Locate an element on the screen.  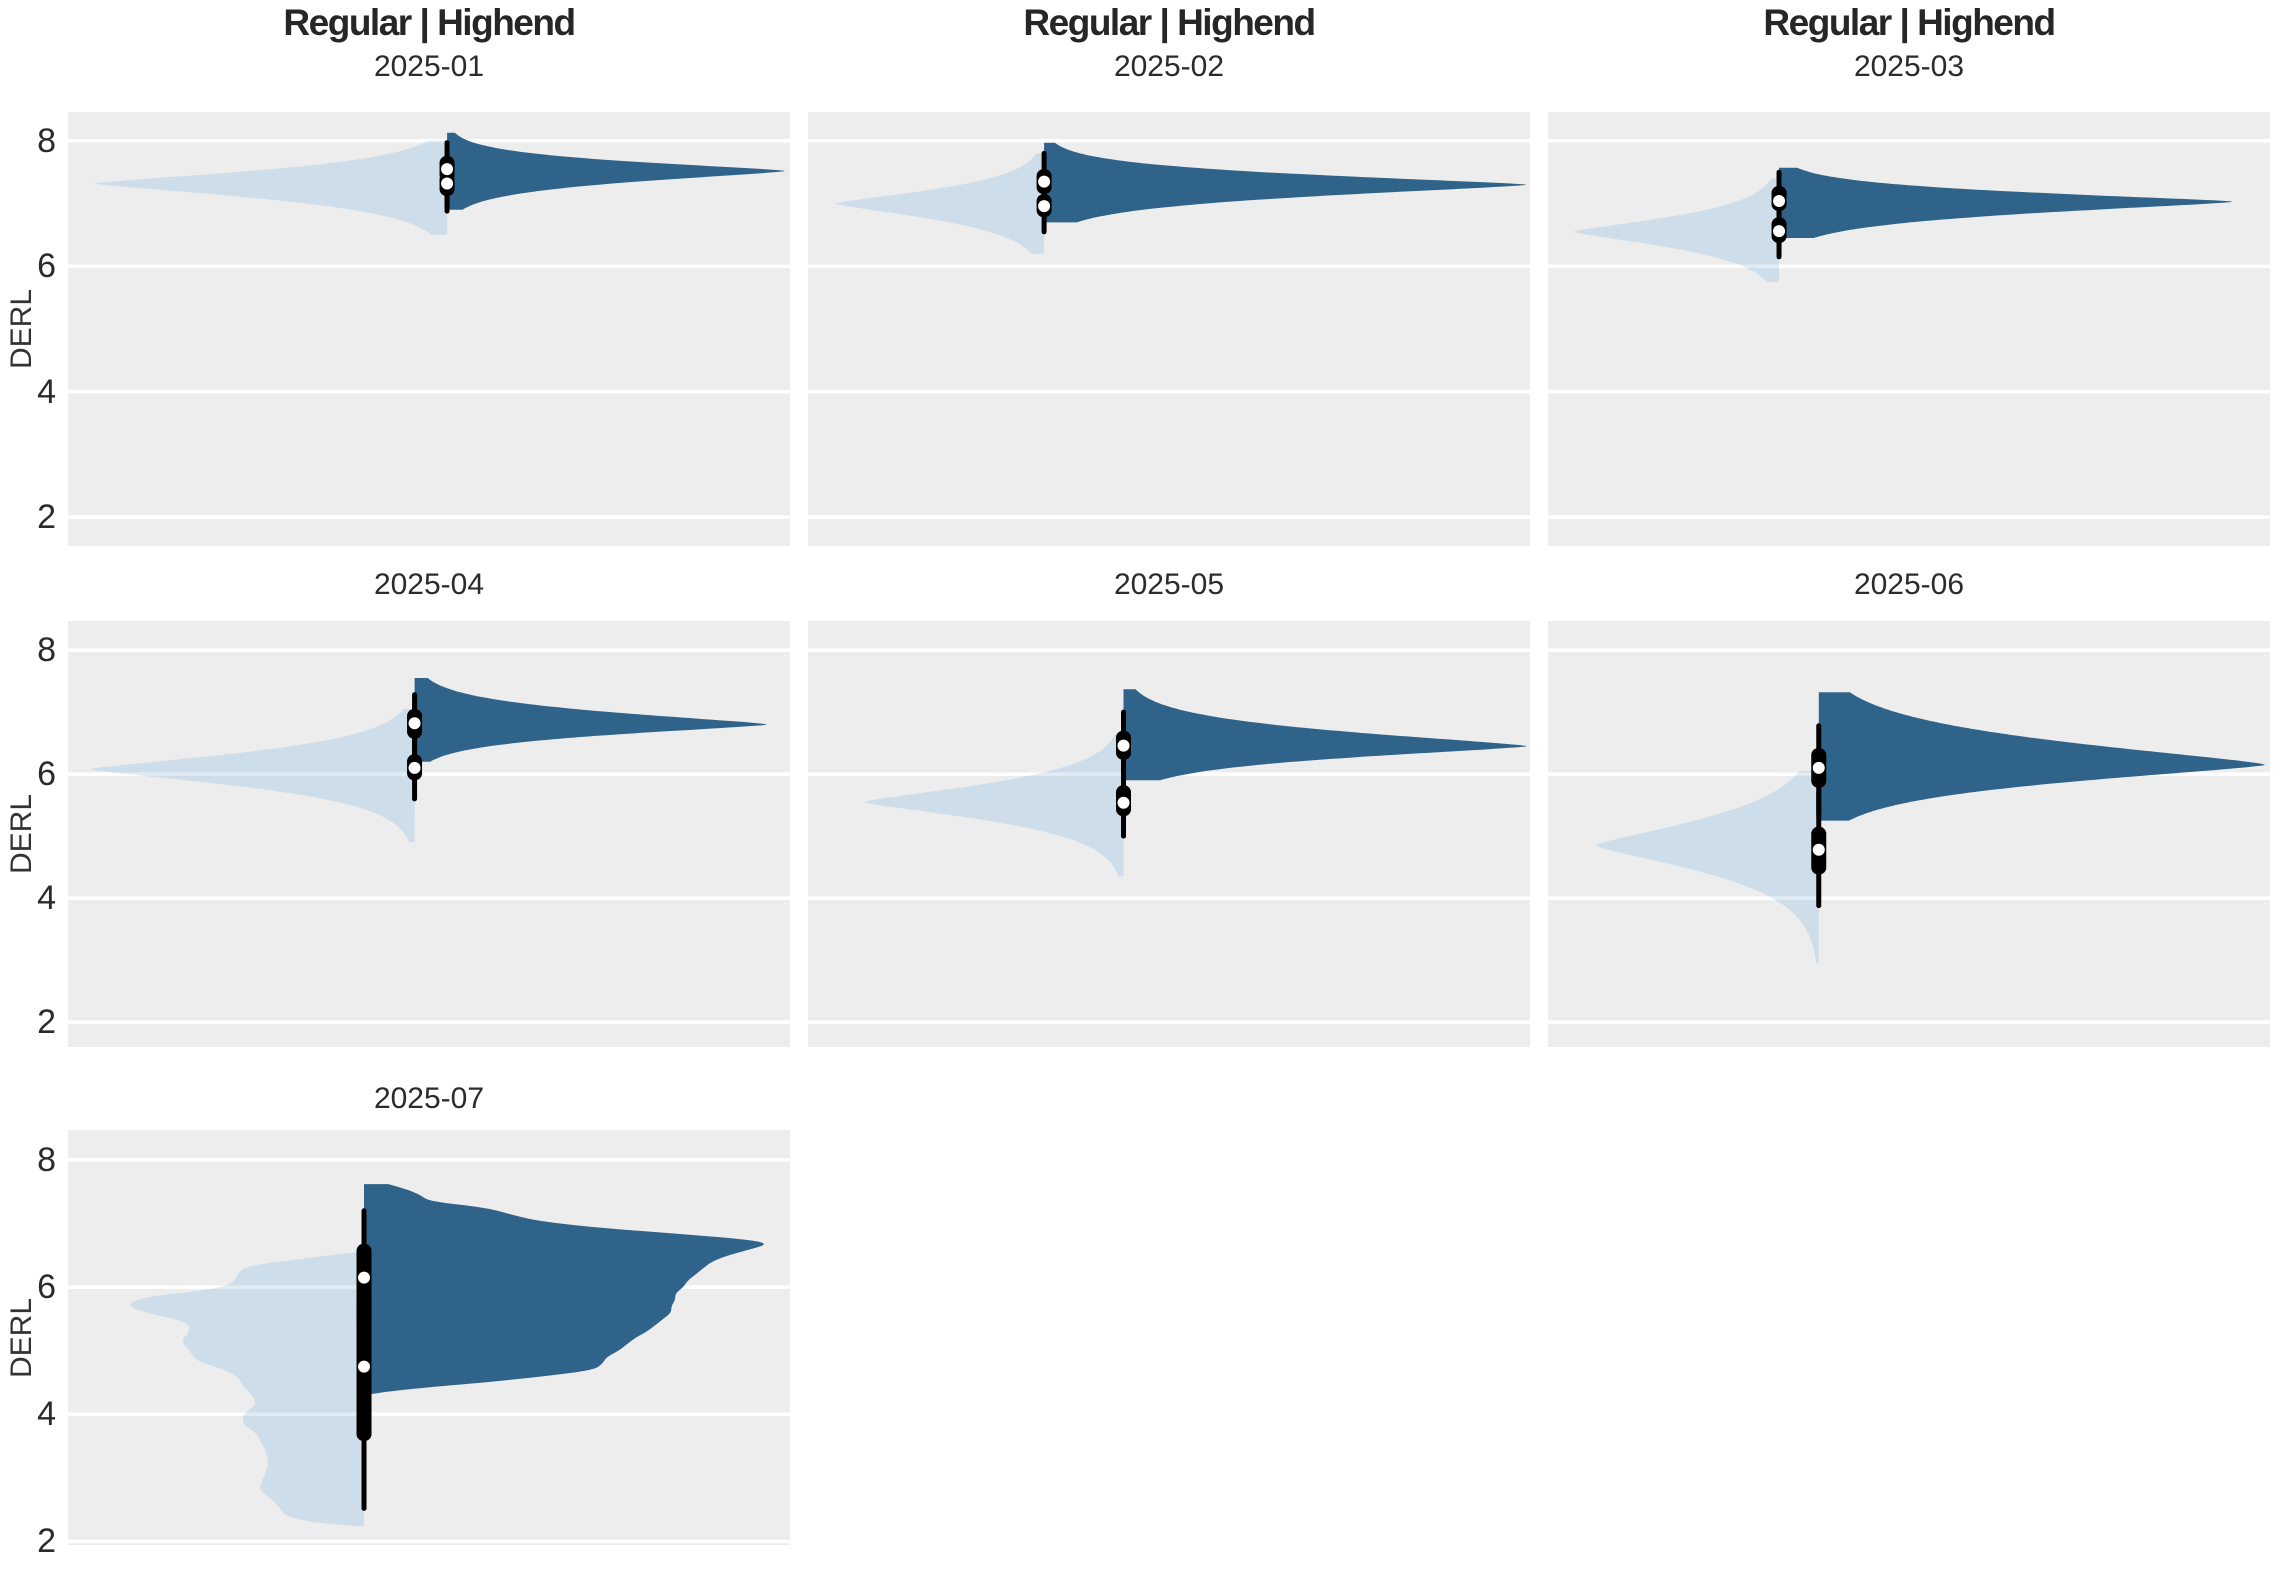
facet-subtitle: 2025-02 is located at coordinates (1169, 66).